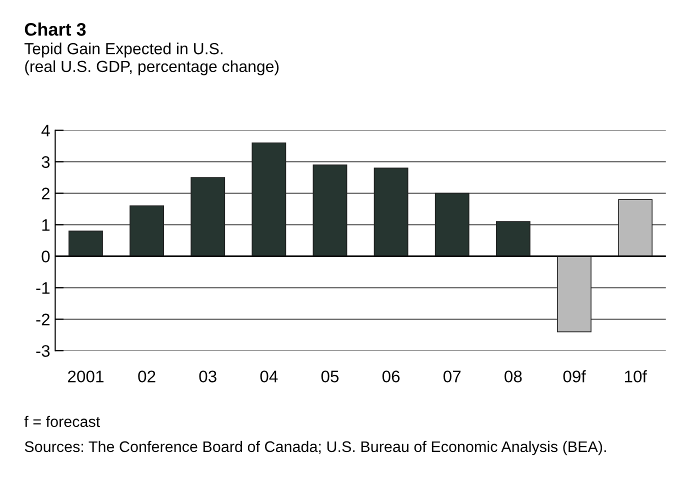  What do you see at coordinates (86, 376) in the screenshot?
I see `x-tick-label: 2001` at bounding box center [86, 376].